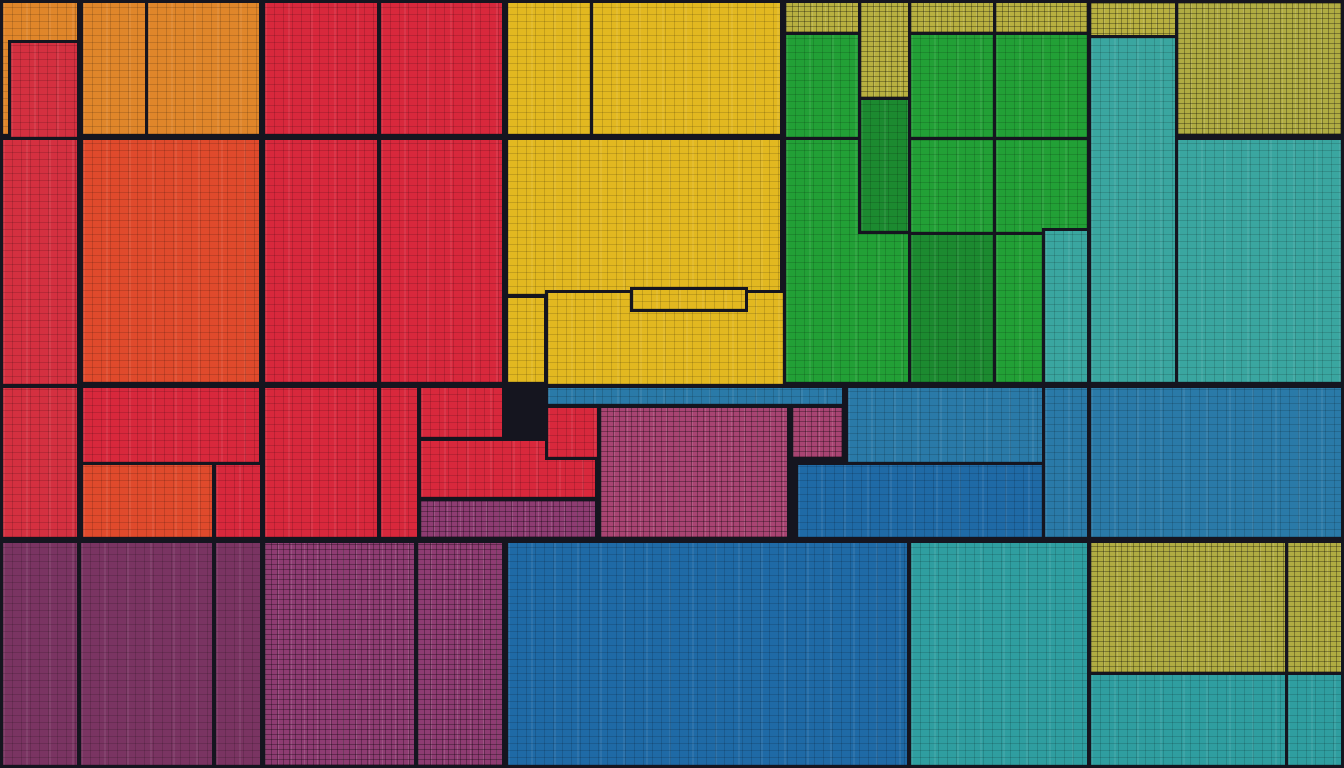 This screenshot has width=1344, height=768. What do you see at coordinates (203, 68) in the screenshot?
I see `tile-orange` at bounding box center [203, 68].